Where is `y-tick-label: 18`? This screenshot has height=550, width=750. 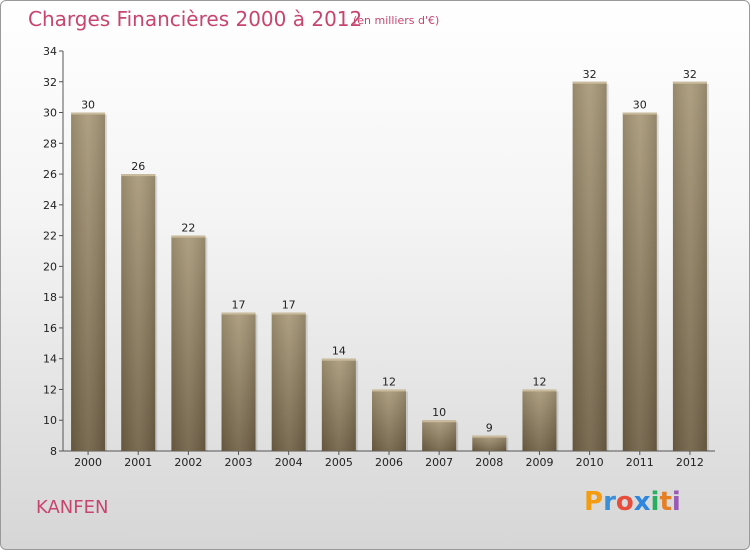
y-tick-label: 18 is located at coordinates (50, 297).